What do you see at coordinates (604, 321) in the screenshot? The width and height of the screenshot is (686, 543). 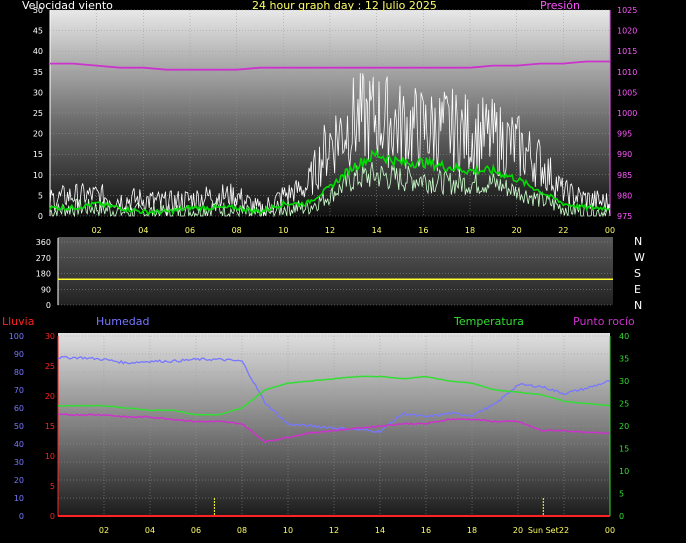 I see `dew-point-label: Punto rocío` at bounding box center [604, 321].